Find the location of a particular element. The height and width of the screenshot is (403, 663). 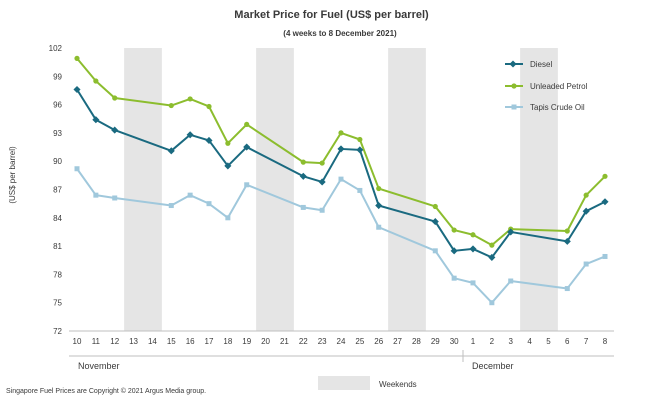

y-tick-label: 99 is located at coordinates (57, 76).